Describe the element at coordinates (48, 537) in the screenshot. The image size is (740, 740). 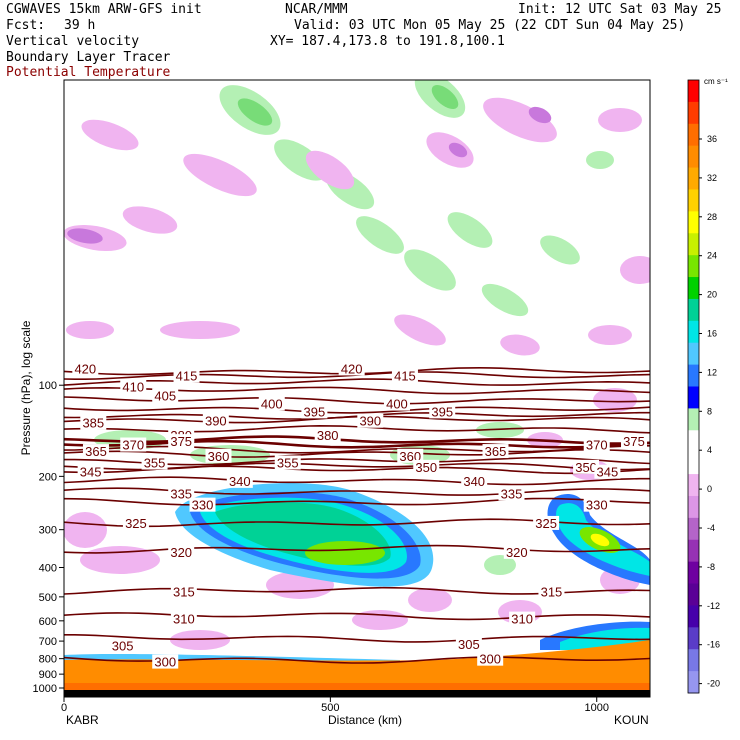
I see `y-axis-ticks: 100 200 300 400 500 600 700 800 900 1000` at that location.